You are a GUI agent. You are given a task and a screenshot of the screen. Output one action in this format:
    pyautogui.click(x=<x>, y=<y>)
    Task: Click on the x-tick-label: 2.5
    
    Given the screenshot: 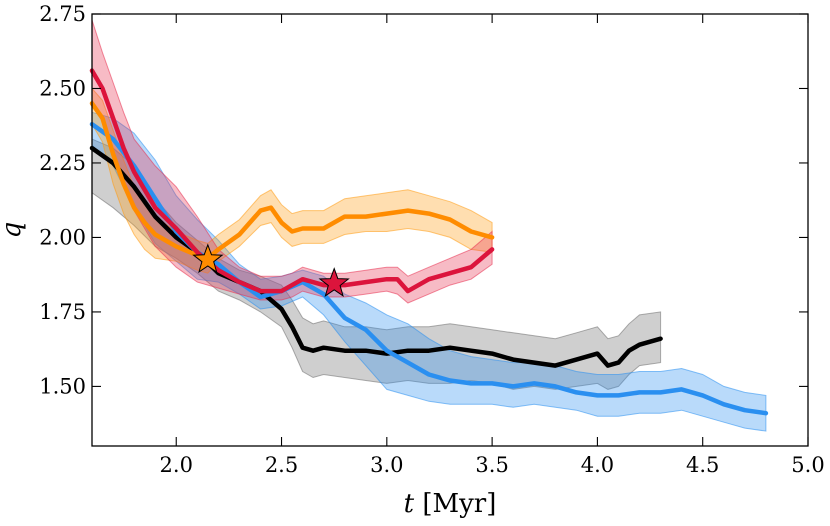 What is the action you would take?
    pyautogui.click(x=281, y=465)
    